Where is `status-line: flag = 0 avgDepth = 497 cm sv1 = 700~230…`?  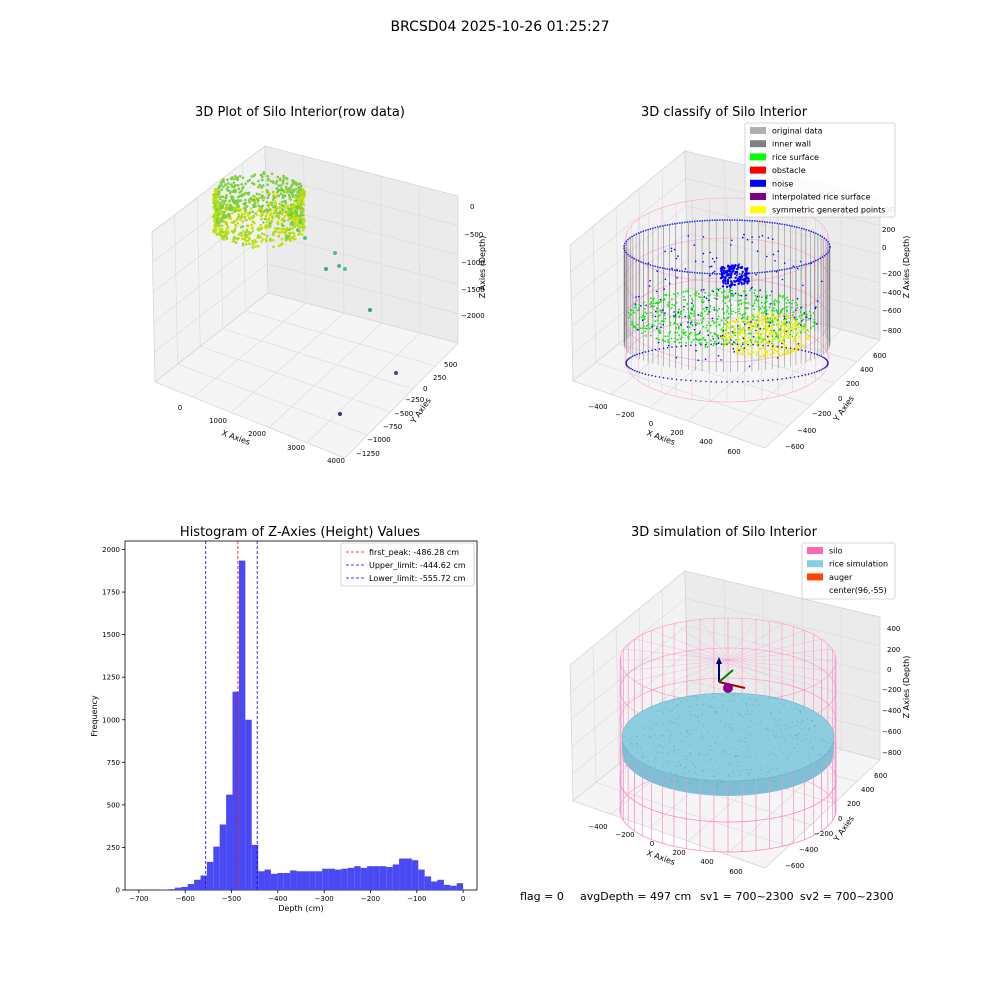
status-line: flag = 0 avgDepth = 497 cm sv1 = 700~230… is located at coordinates (707, 896).